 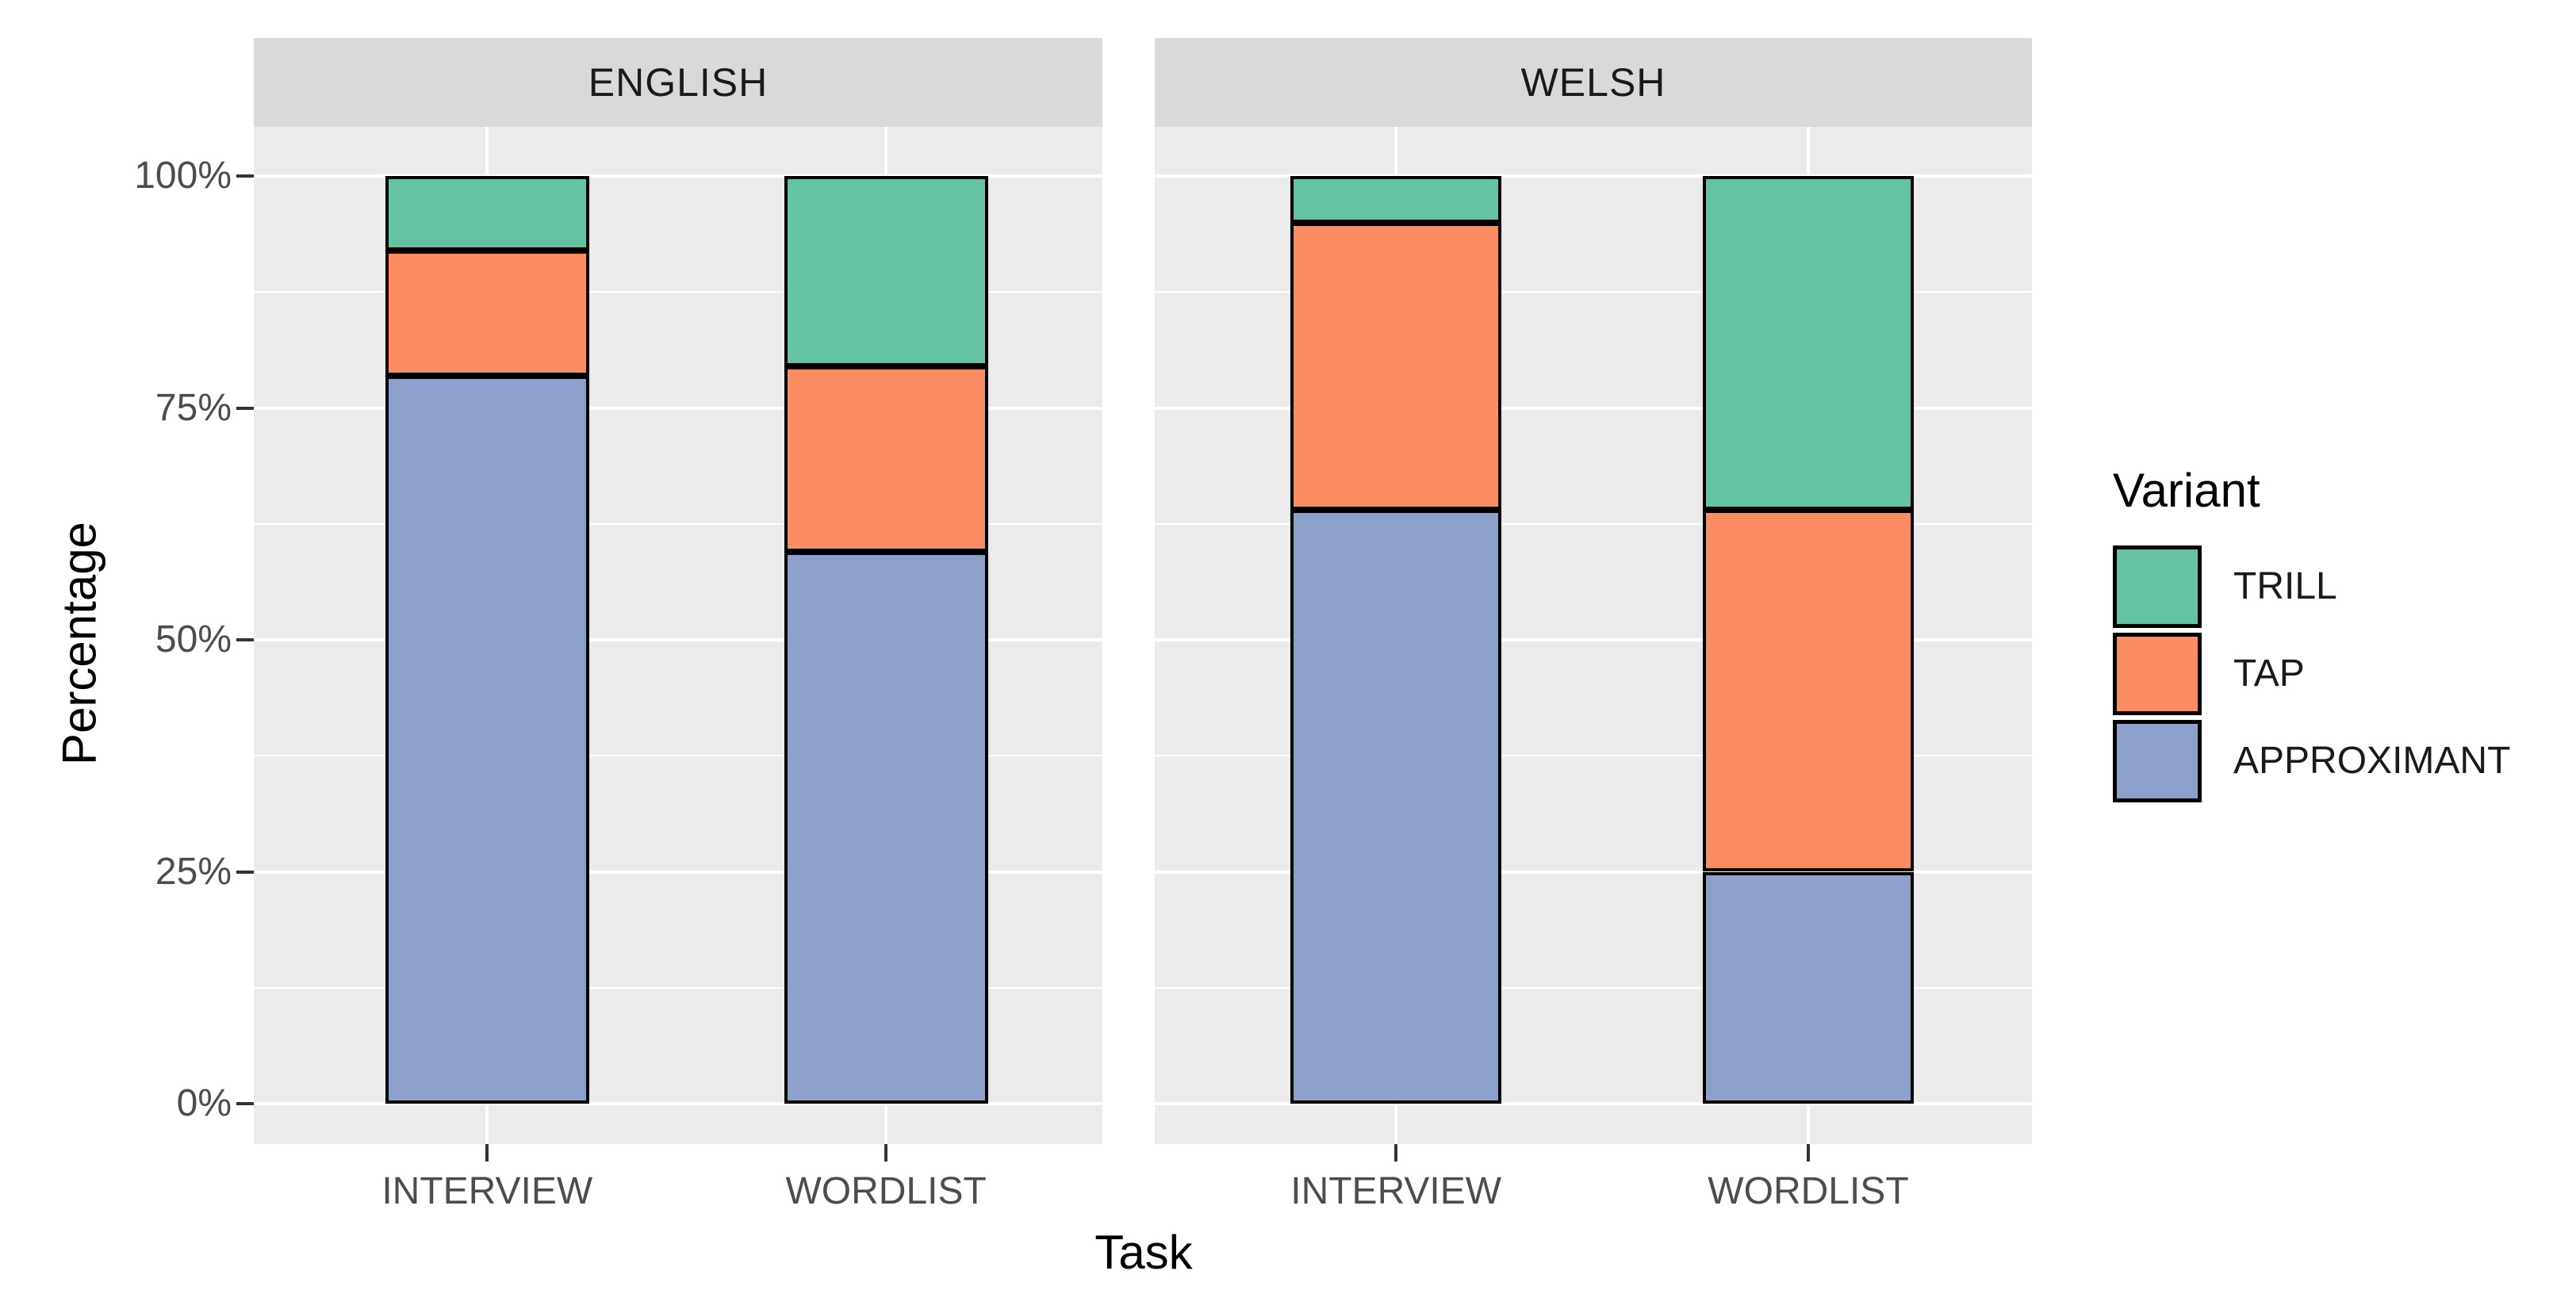 I want to click on legend-label: TAP, so click(x=2269, y=674).